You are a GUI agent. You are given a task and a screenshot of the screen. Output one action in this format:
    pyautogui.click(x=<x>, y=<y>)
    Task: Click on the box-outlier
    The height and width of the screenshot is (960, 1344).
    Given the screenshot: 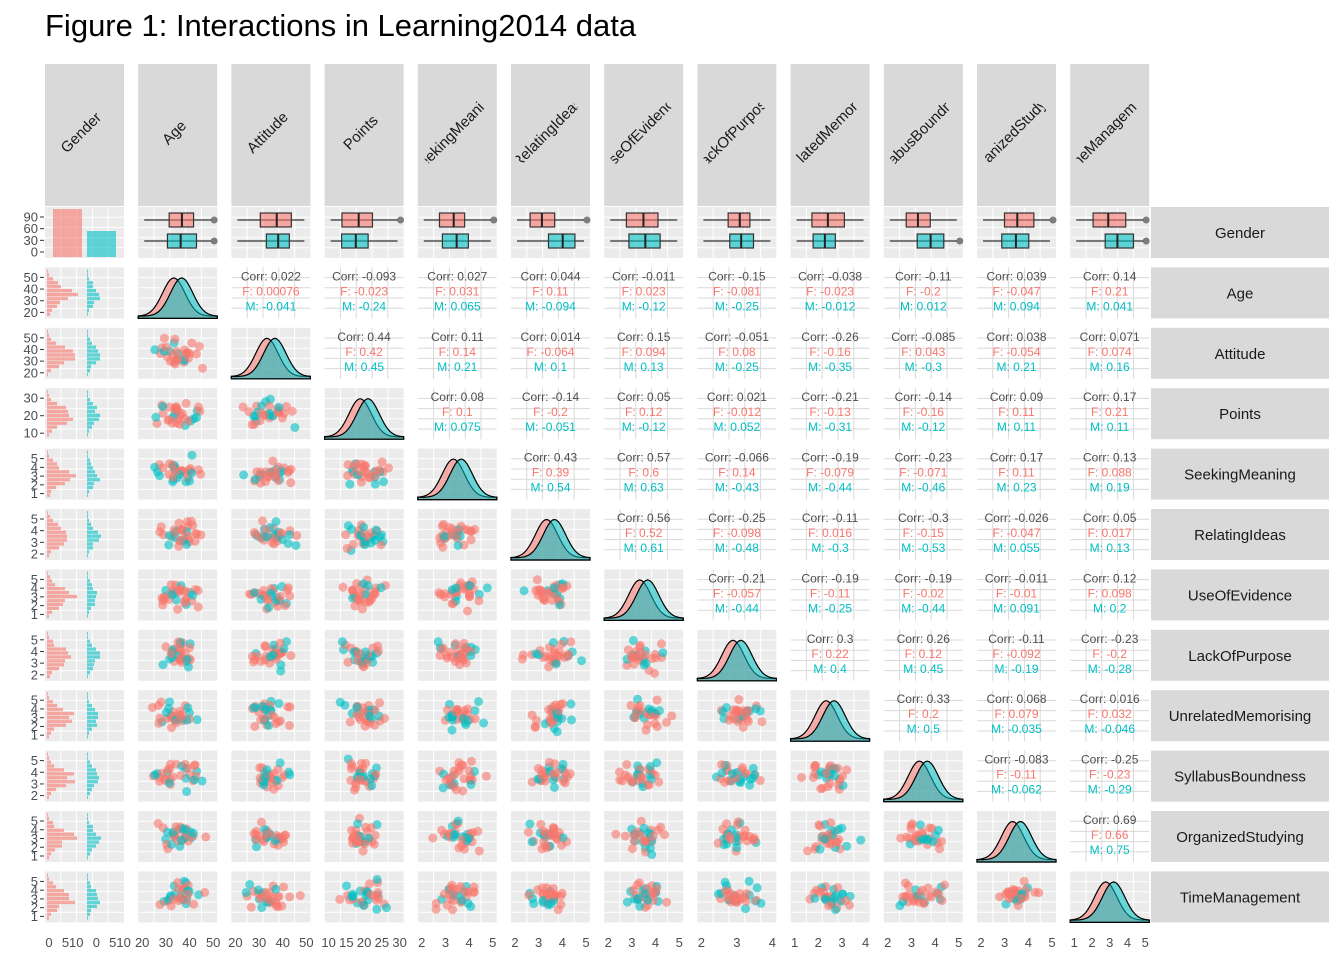 What is the action you would take?
    pyautogui.click(x=1146, y=241)
    